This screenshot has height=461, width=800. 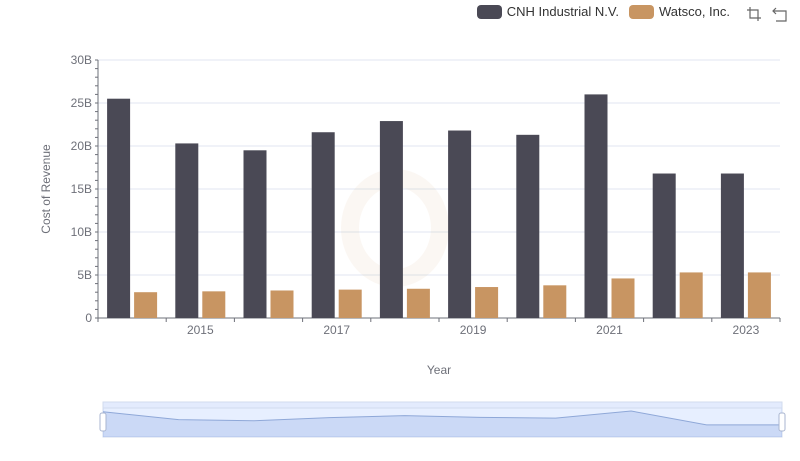 What do you see at coordinates (391, 219) in the screenshot?
I see `bar-cnh-2018` at bounding box center [391, 219].